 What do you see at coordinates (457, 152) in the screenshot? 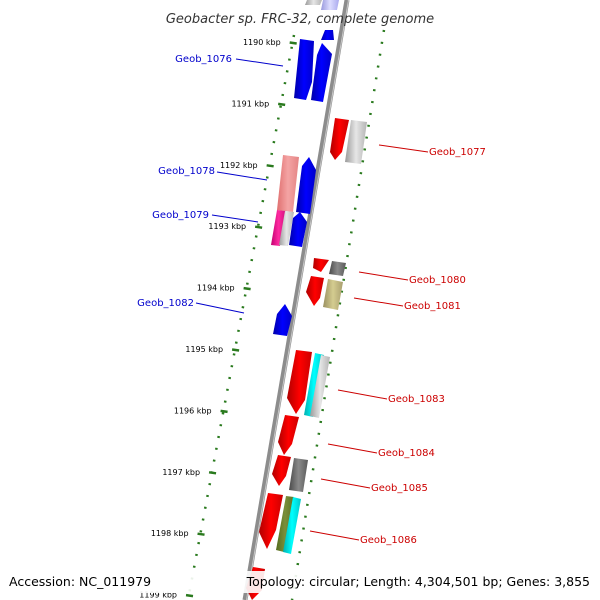
I see `gene-label-geob-1077: Geob_1077` at bounding box center [457, 152].